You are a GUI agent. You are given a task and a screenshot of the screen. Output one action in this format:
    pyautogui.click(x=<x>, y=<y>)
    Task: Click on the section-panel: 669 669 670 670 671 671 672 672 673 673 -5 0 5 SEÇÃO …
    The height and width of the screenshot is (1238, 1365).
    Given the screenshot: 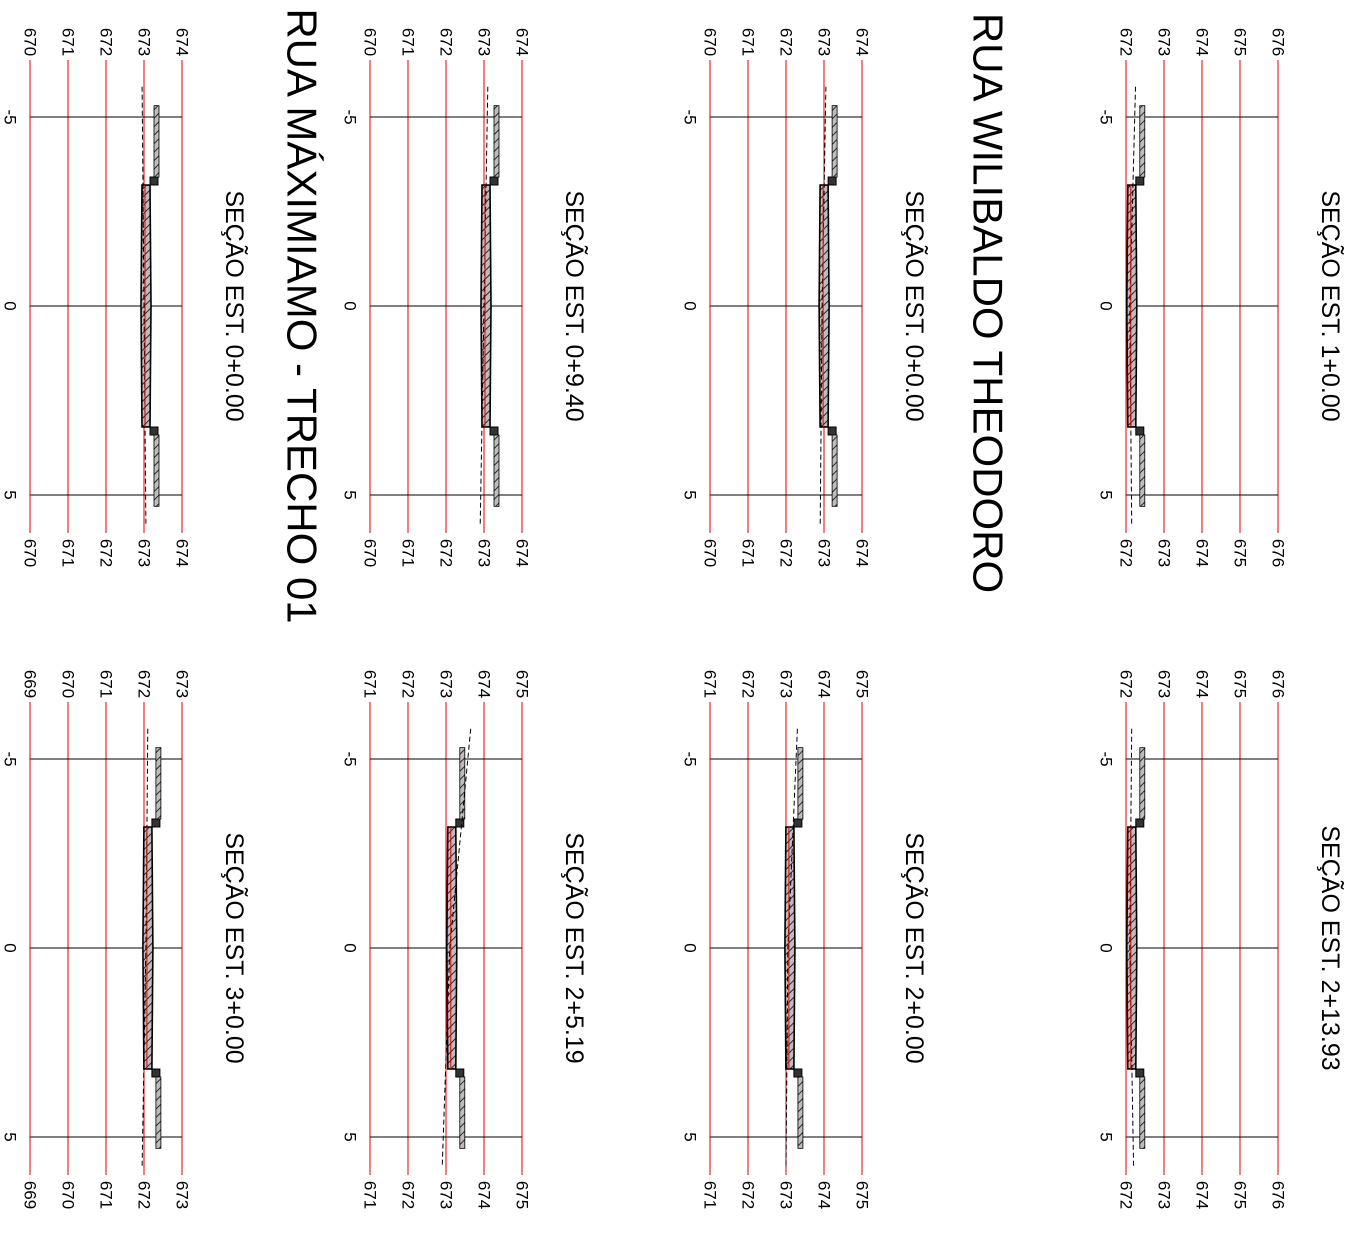 What is the action you would take?
    pyautogui.click(x=125, y=939)
    